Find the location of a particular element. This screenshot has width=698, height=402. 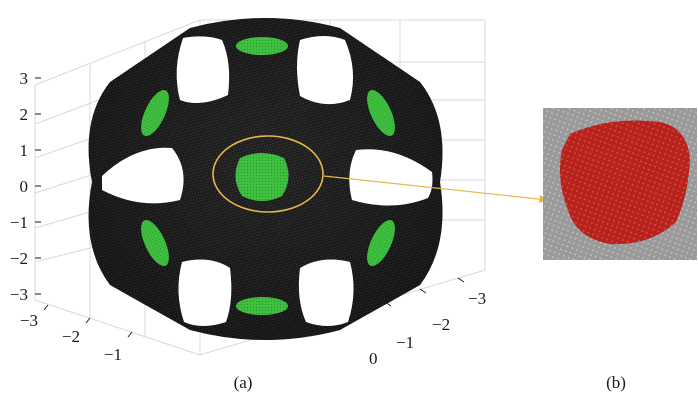

opening-top-left is located at coordinates (203, 70).